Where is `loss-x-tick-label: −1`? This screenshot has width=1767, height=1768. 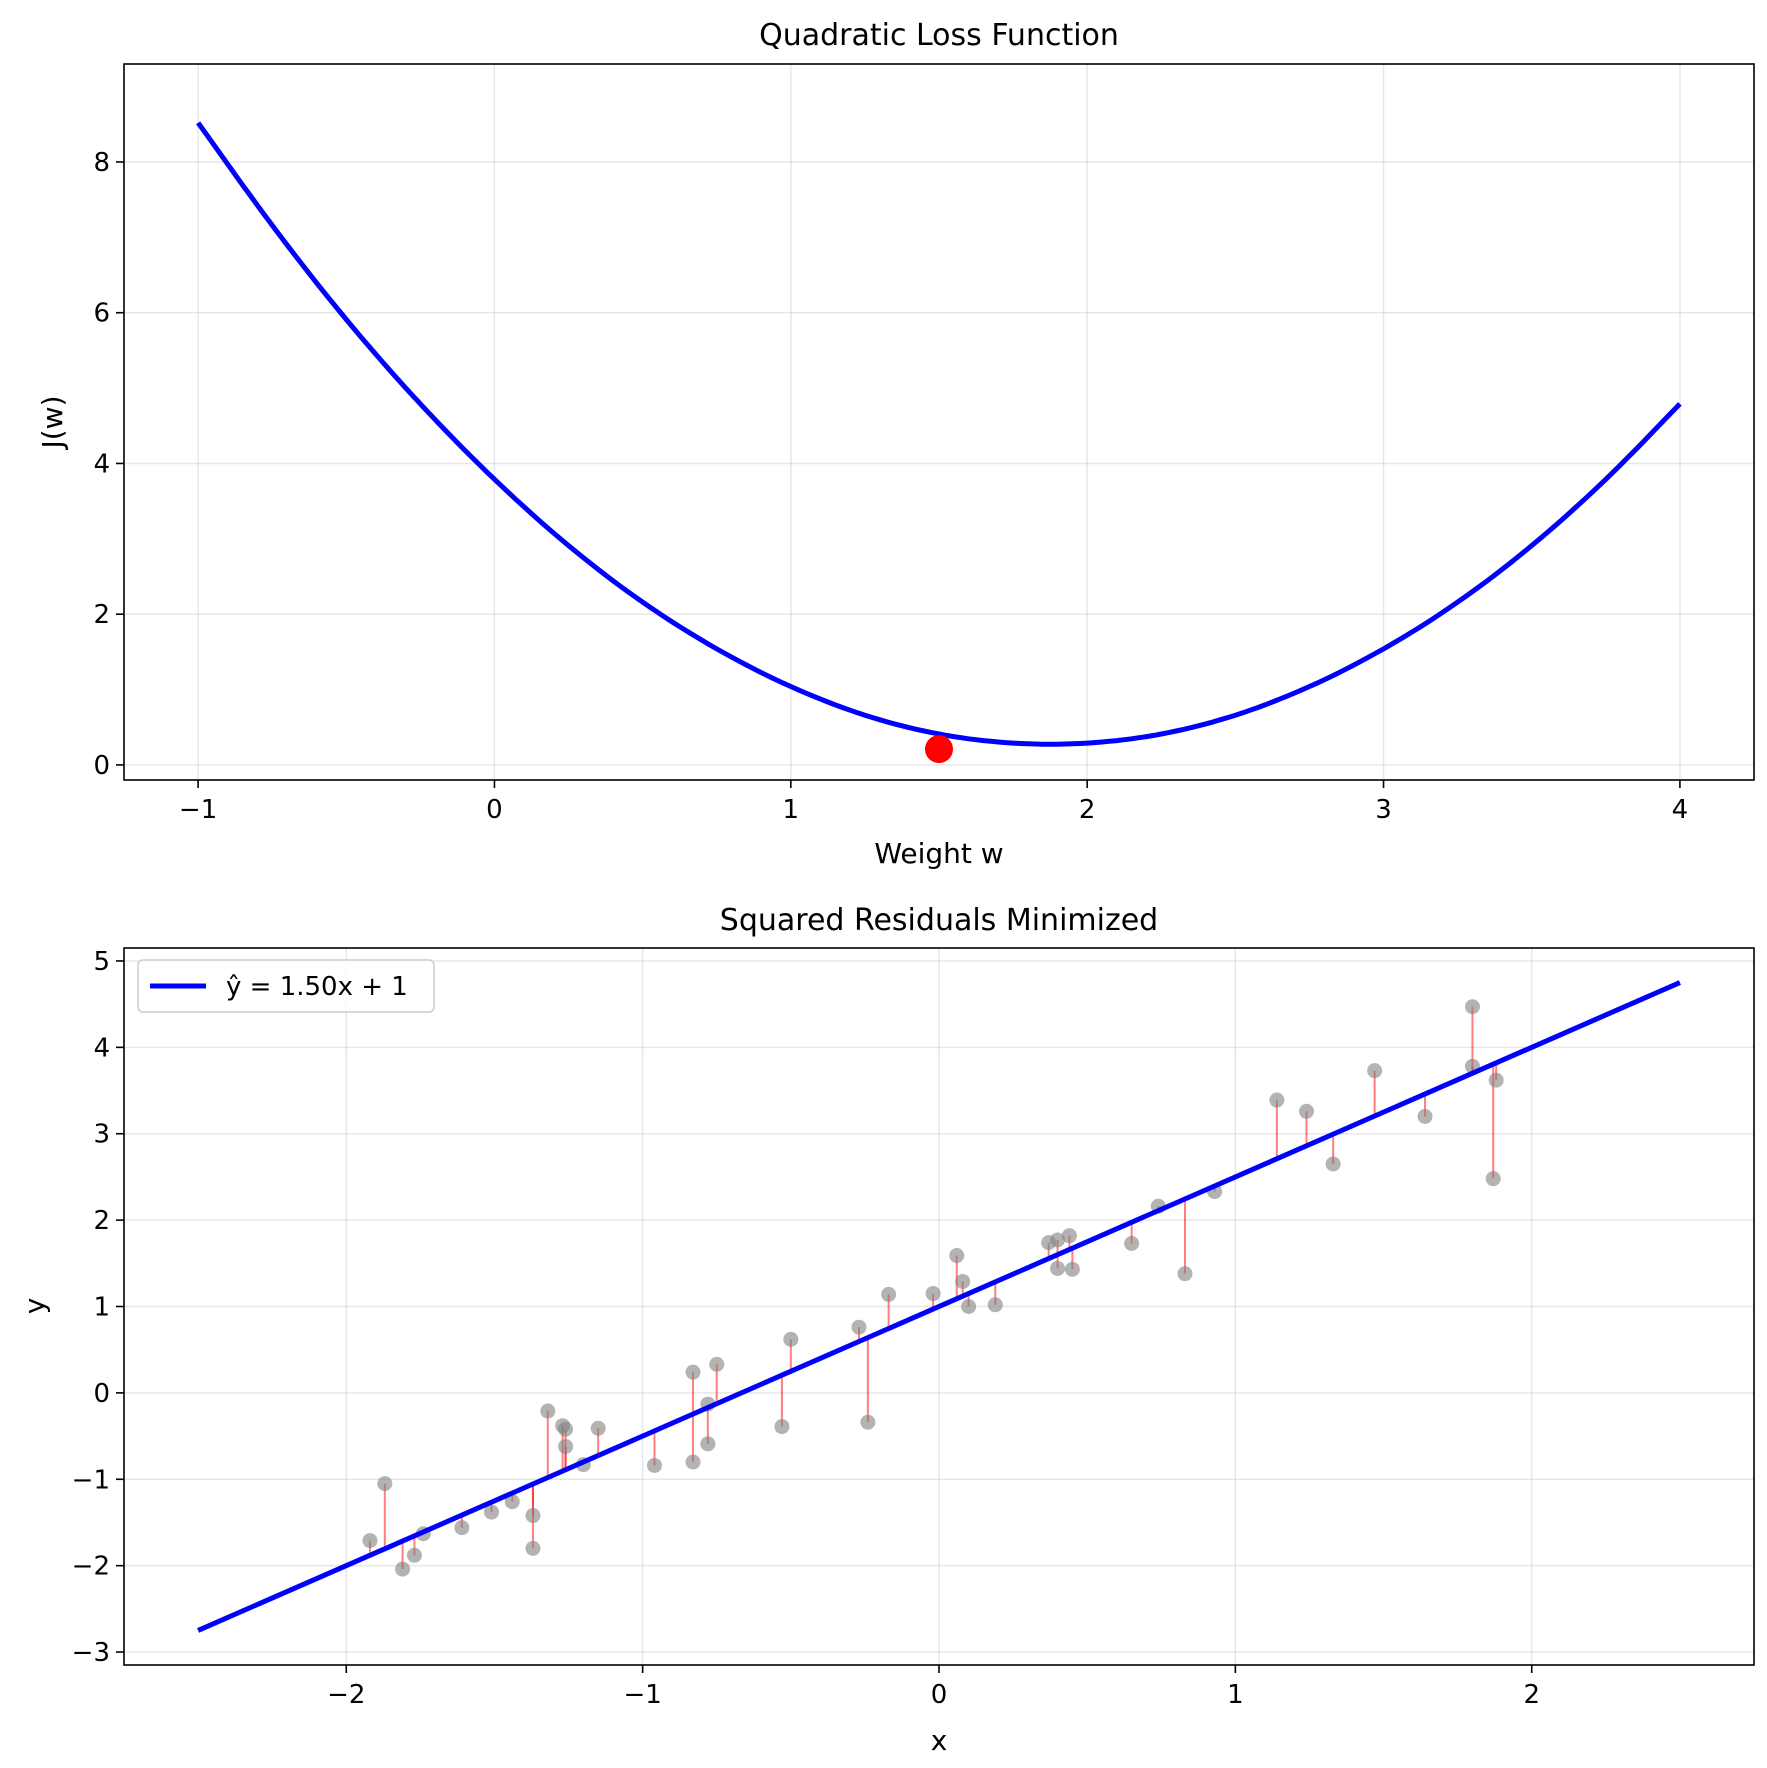
loss-x-tick-label: −1 is located at coordinates (198, 810).